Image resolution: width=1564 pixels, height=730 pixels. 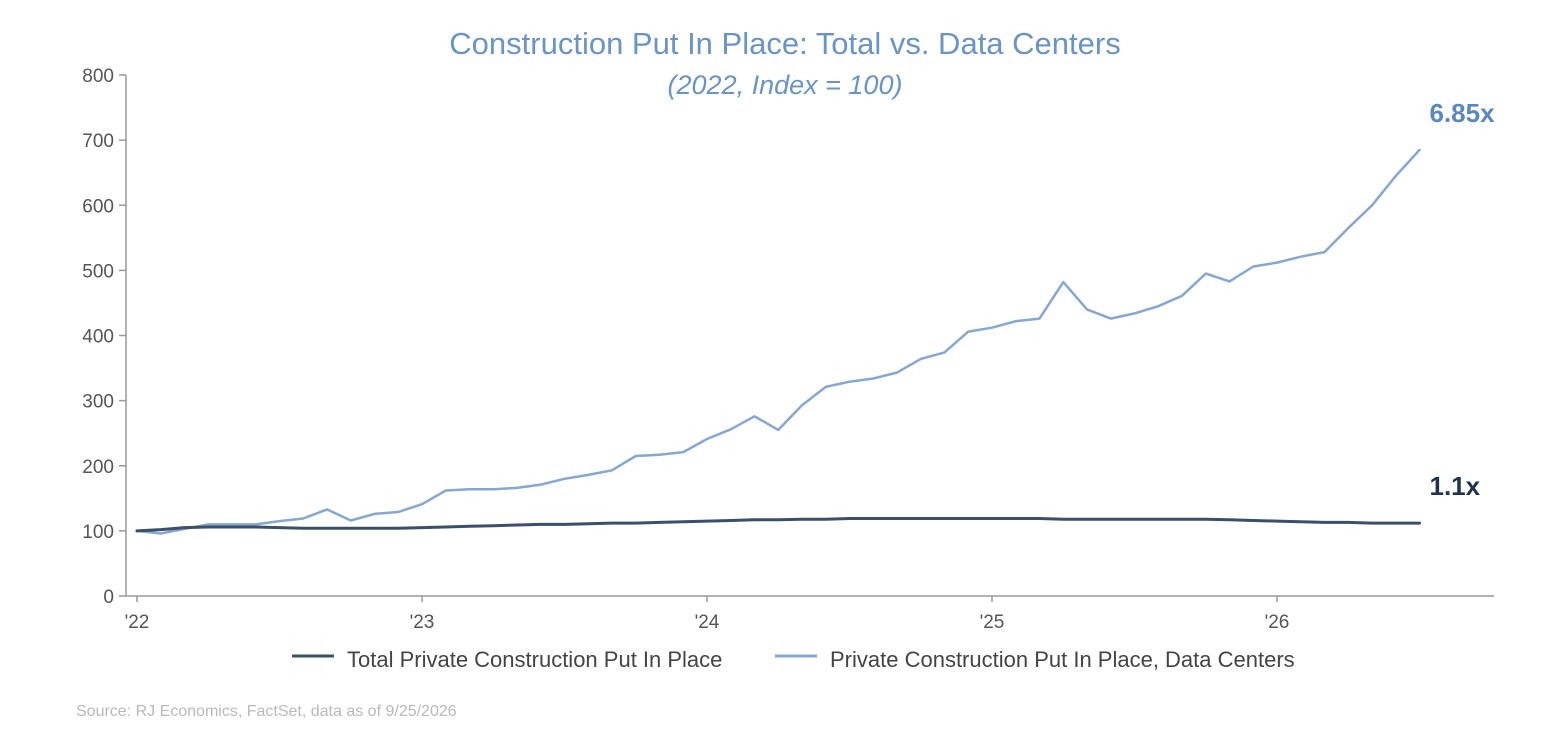 What do you see at coordinates (992, 622) in the screenshot?
I see `x-tick-label: '25` at bounding box center [992, 622].